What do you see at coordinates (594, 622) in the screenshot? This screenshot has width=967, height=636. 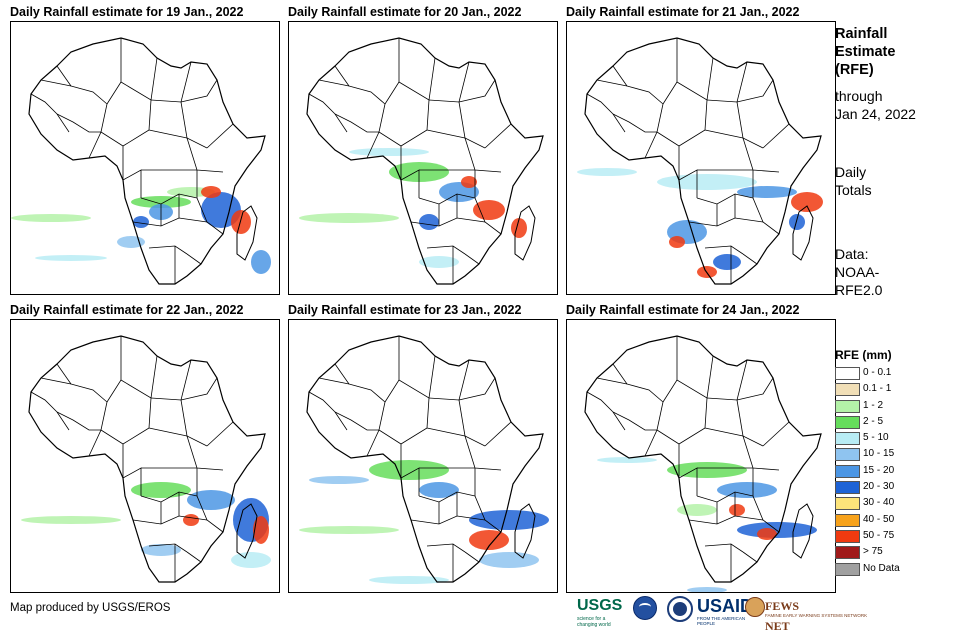 I see `usgs-tagline: science for a changing world` at bounding box center [594, 622].